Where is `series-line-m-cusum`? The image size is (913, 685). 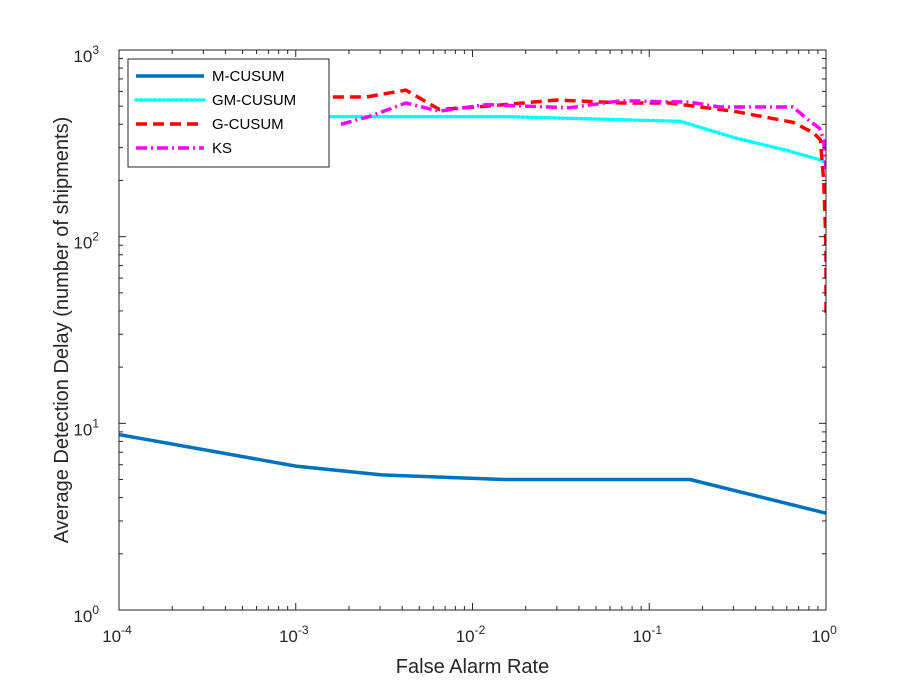
series-line-m-cusum is located at coordinates (472, 473).